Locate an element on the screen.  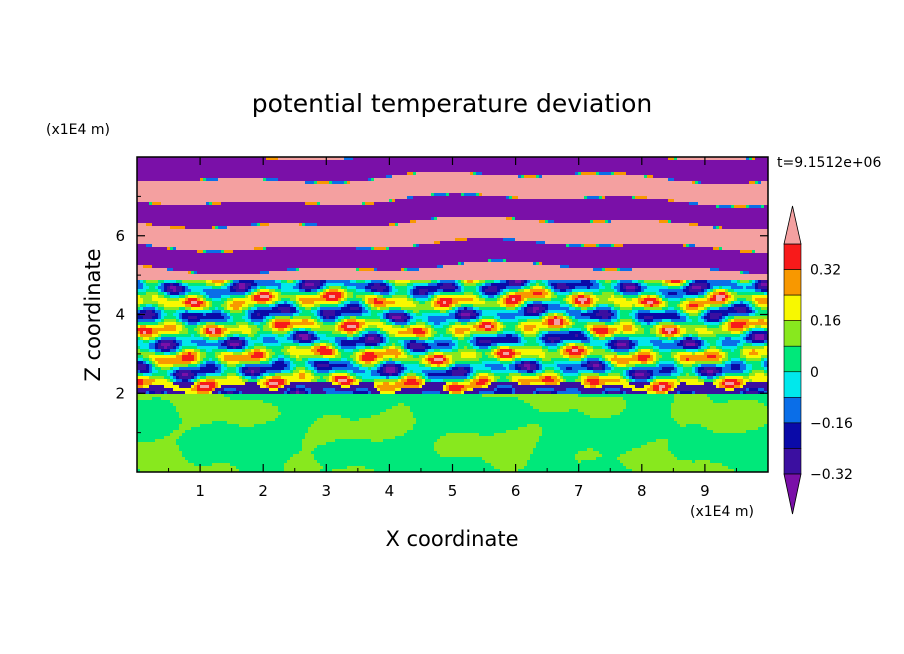
colorbar-segment is located at coordinates (792, 256).